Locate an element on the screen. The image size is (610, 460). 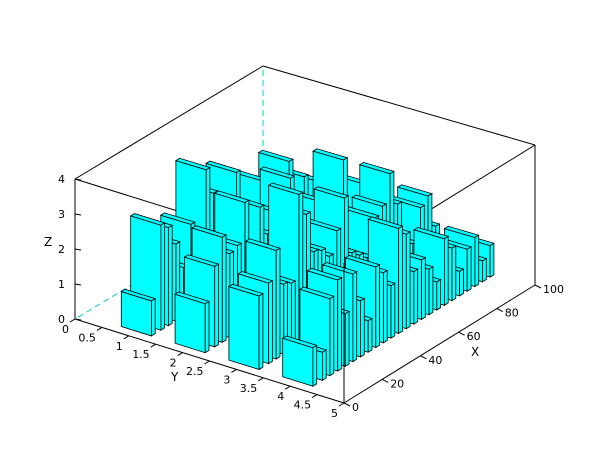
x-tick-label: 0 is located at coordinates (355, 407).